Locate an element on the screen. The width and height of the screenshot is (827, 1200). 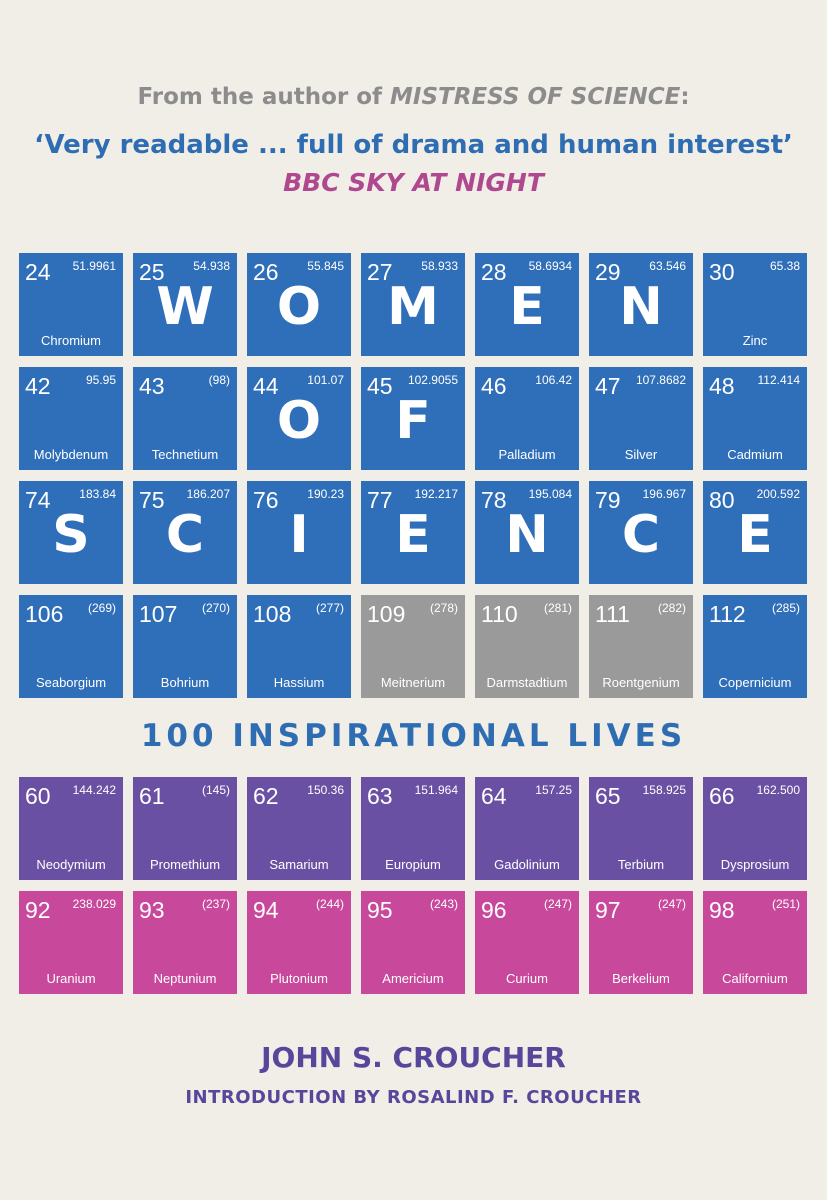
element-tile: 42 95.95 Molybdenum is located at coordinates (71, 418).